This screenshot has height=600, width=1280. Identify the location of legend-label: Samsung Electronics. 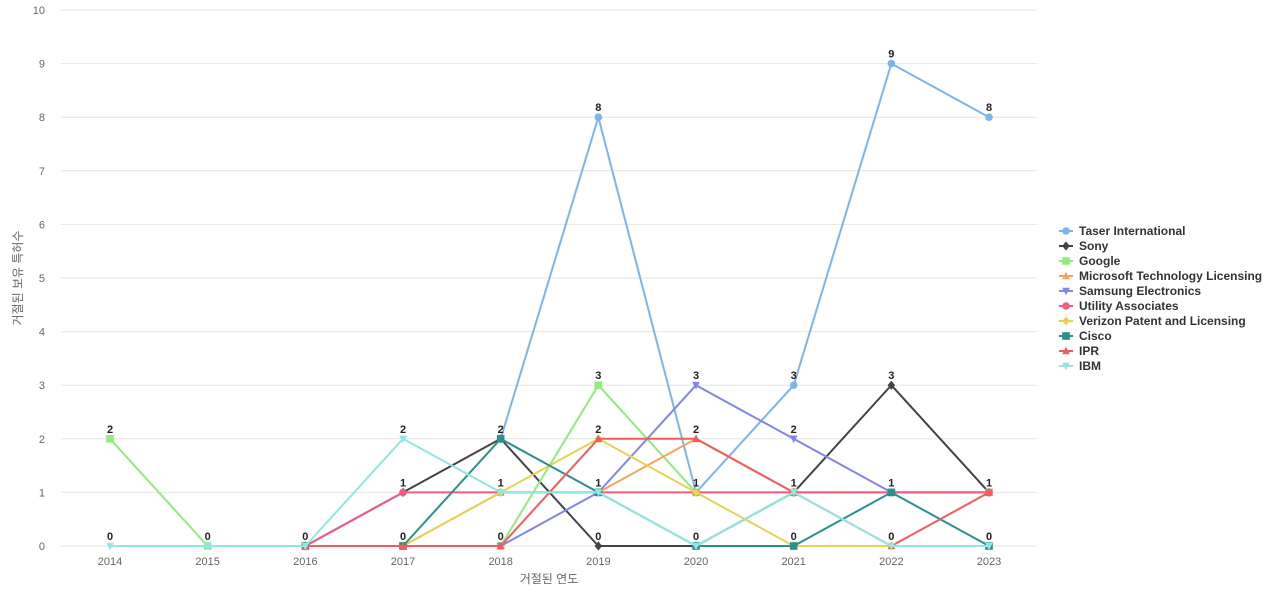
(1140, 291).